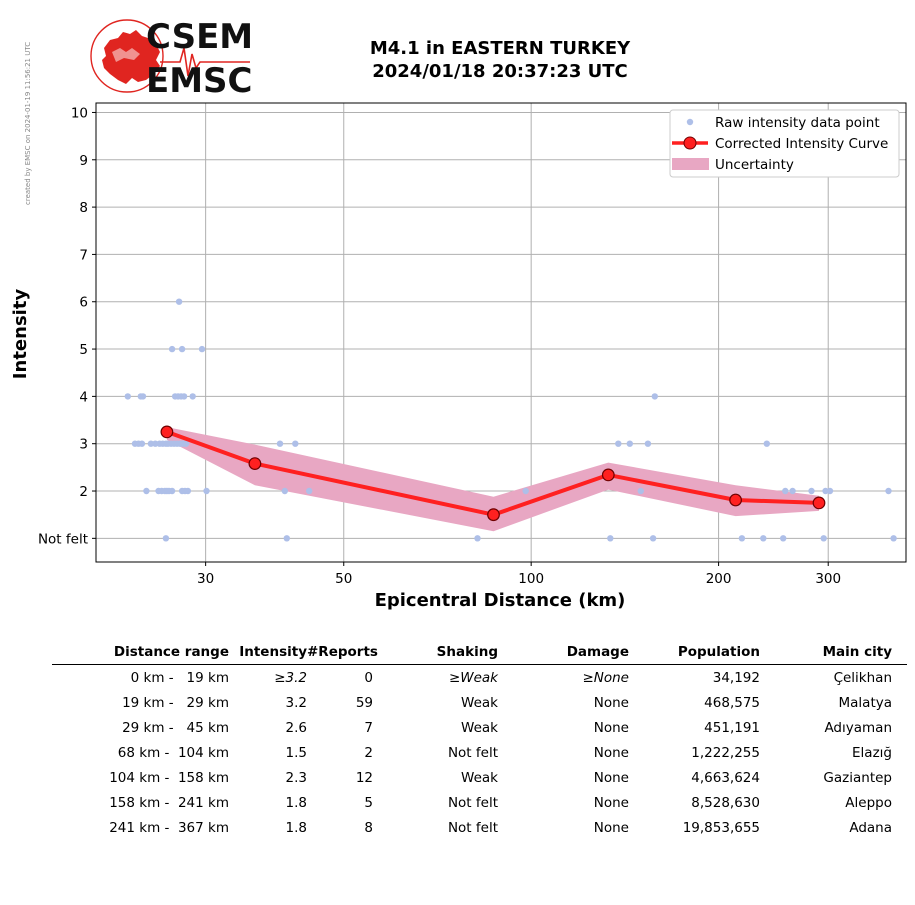 The width and height of the screenshot is (915, 905). I want to click on y-tick-label: 7, so click(83, 255).